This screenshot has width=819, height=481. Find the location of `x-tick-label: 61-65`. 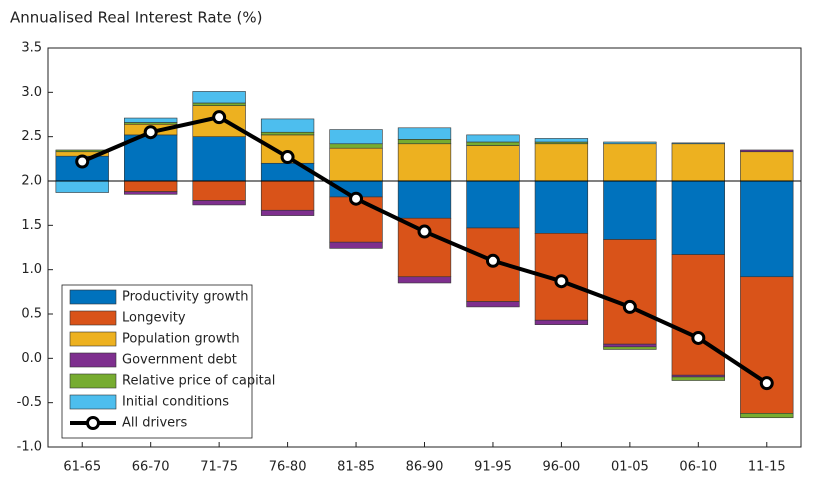

x-tick-label: 61-65 is located at coordinates (82, 467).